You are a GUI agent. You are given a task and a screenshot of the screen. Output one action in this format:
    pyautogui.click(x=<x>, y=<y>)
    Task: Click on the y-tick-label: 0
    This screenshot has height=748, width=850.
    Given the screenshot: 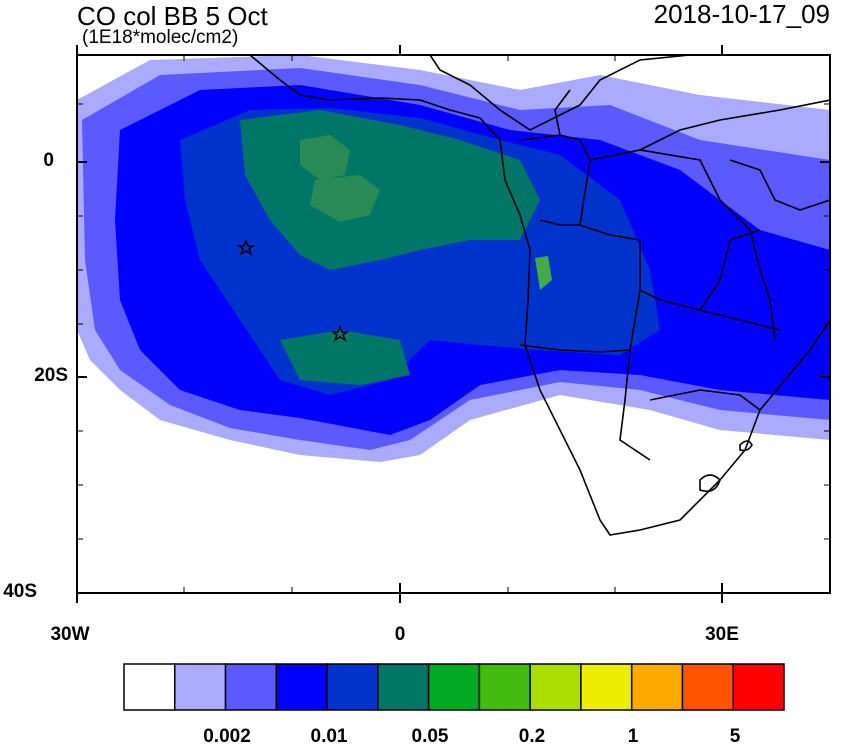 What is the action you would take?
    pyautogui.click(x=48, y=160)
    